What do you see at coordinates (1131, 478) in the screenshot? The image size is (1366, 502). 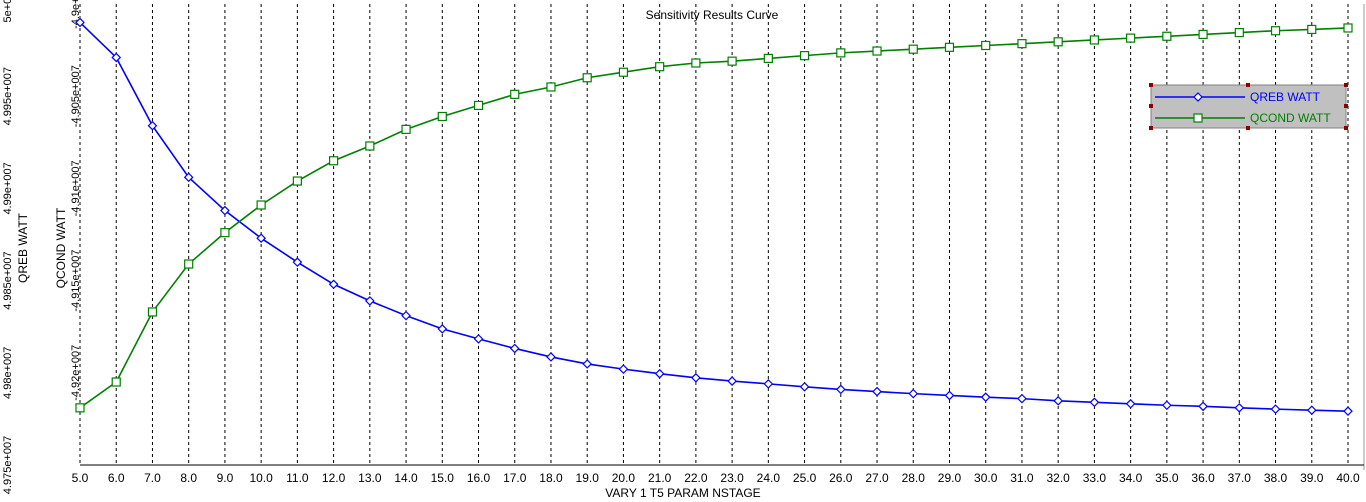 I see `x-tick-label: 34.0` at bounding box center [1131, 478].